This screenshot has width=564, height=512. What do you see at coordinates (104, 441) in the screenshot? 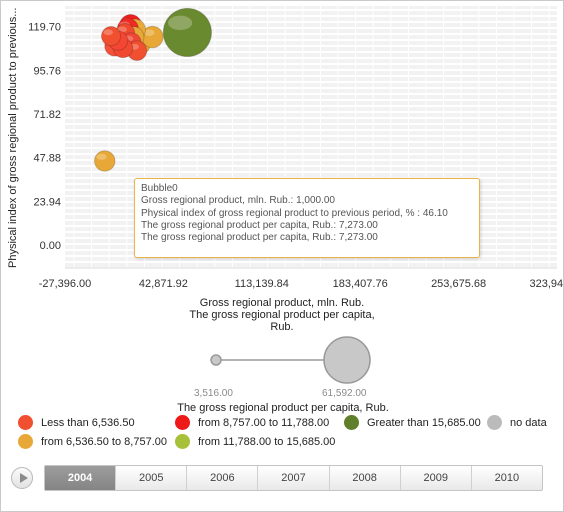
I see `legend-label: from 6,536.50 to 8,757.00` at bounding box center [104, 441].